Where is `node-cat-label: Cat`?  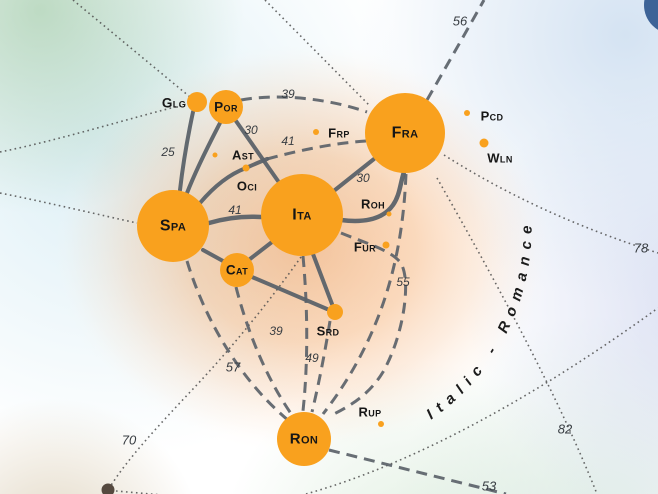
node-cat-label: Cat is located at coordinates (237, 270).